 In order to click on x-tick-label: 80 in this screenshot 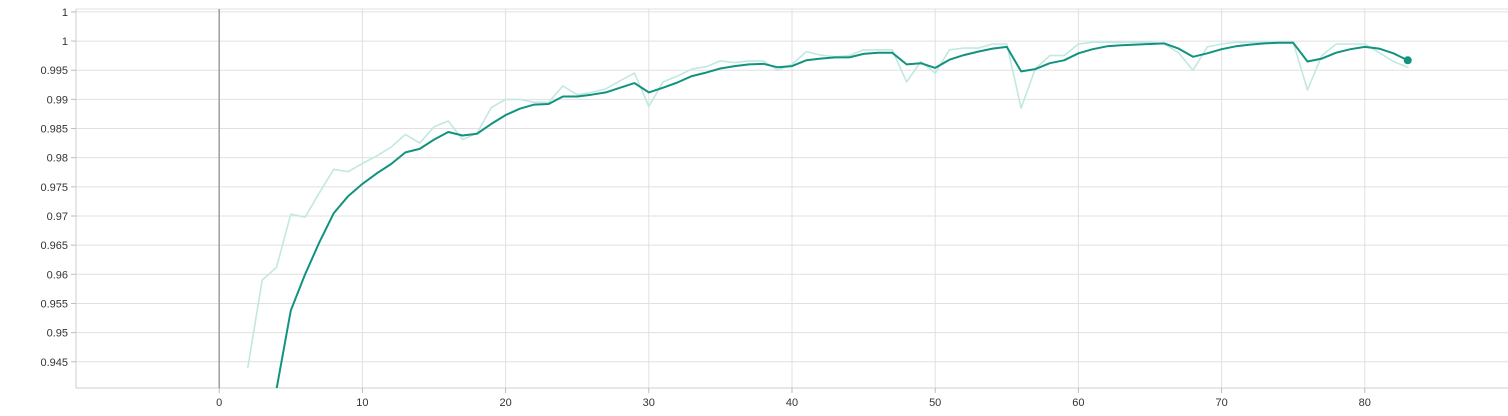, I will do `click(1365, 403)`.